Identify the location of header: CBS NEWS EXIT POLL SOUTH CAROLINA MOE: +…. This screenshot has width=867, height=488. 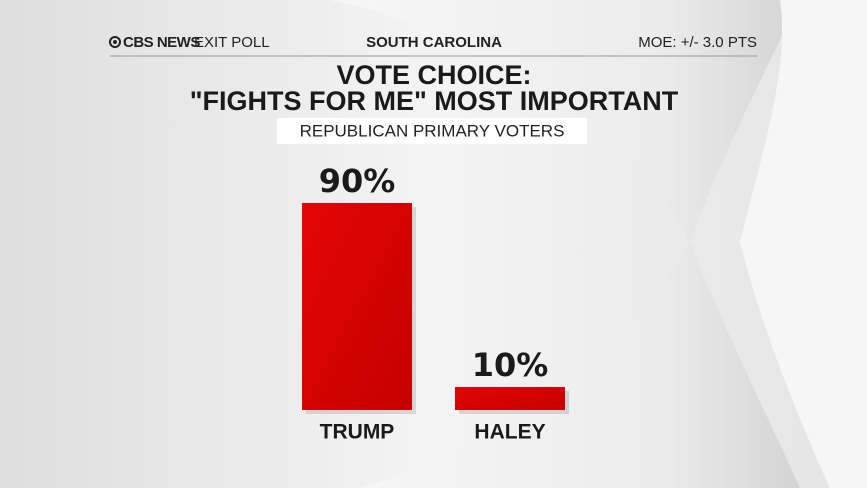
(433, 45).